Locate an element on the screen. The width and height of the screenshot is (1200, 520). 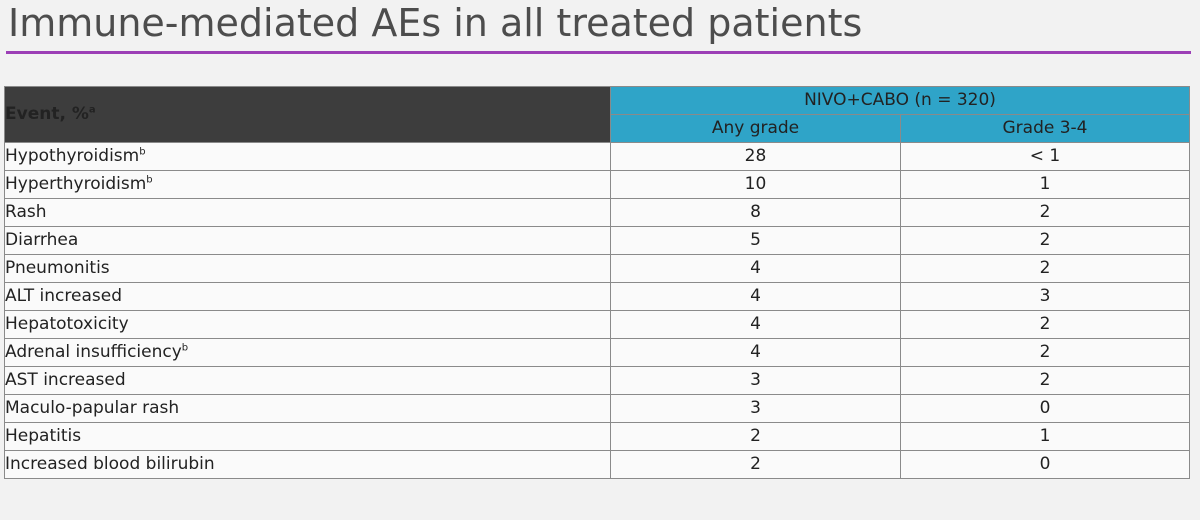
event-name: Hepatitis is located at coordinates (43, 436).